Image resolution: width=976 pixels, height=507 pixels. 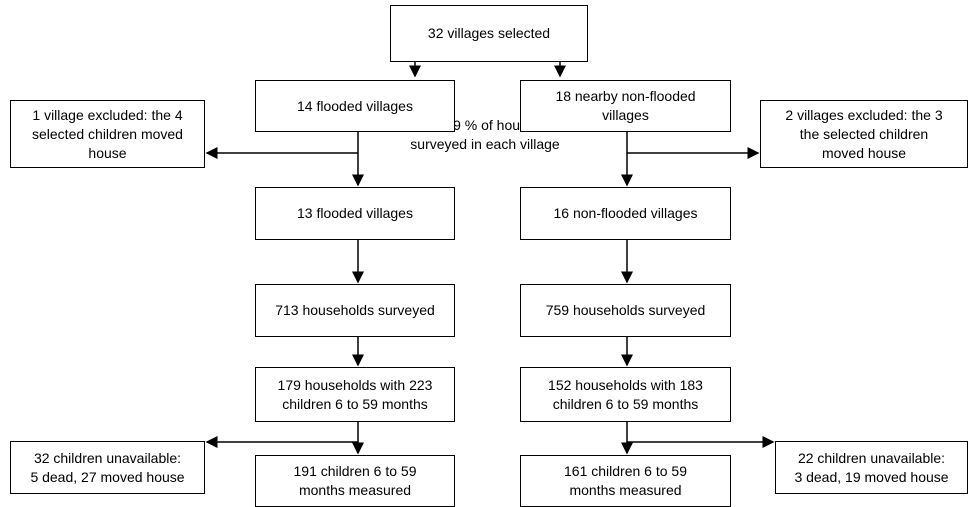 I want to click on flow-box: 32 villages selected, so click(x=489, y=33).